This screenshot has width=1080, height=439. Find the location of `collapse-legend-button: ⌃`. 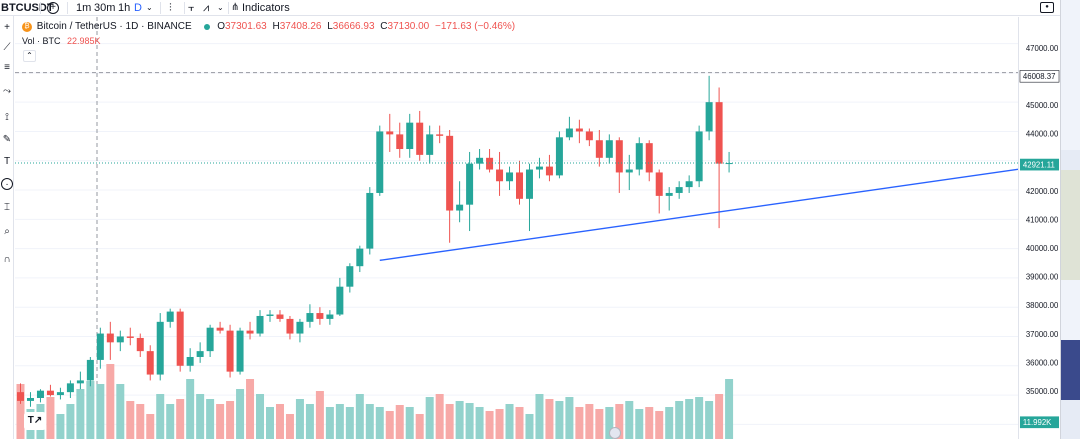

collapse-legend-button: ⌃ is located at coordinates (29, 56).